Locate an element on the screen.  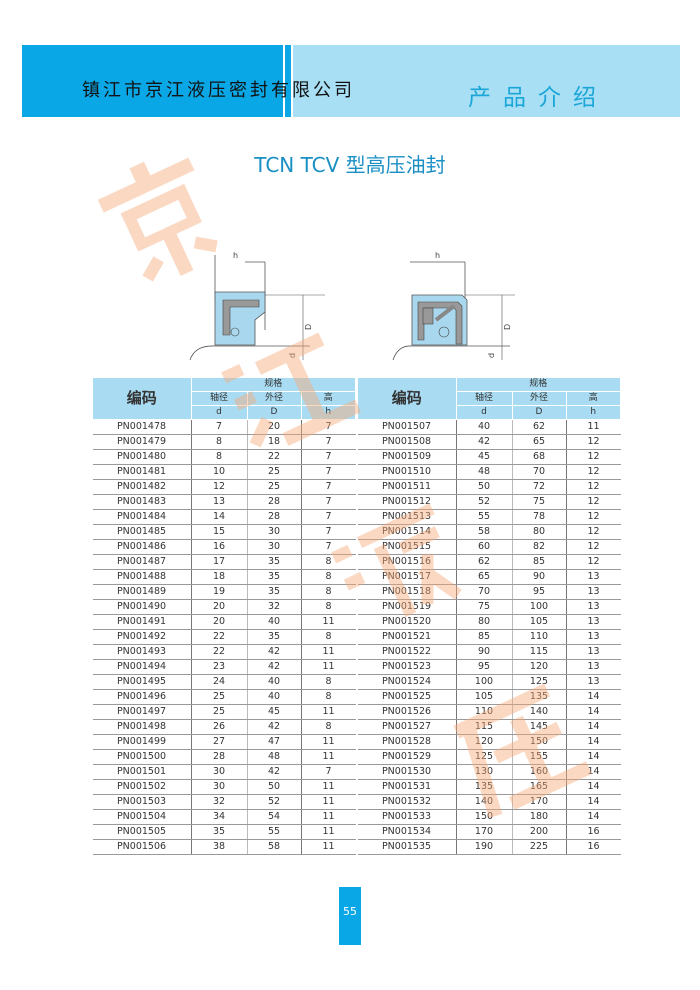
table-row: PN001498 26 42 8 is located at coordinates (224, 727).